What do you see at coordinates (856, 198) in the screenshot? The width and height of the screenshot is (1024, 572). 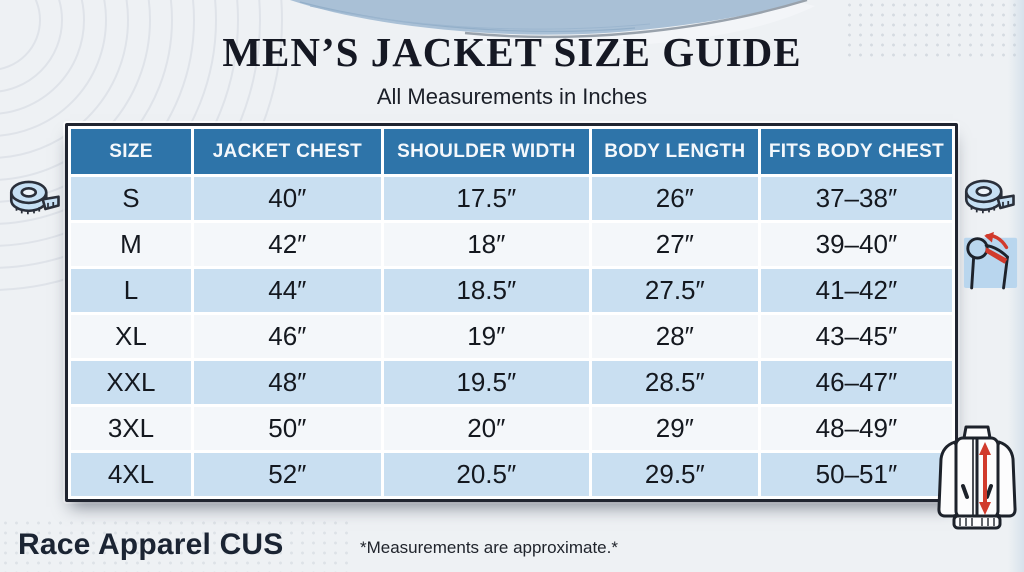 I see `measure-cell: 37–38″` at bounding box center [856, 198].